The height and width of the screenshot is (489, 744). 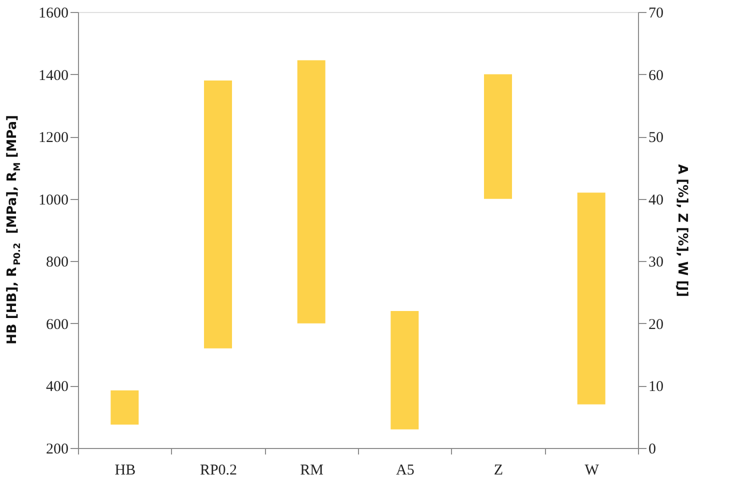 I want to click on y2-axis-title: A [%], Z [%], W [J], so click(x=682, y=230).